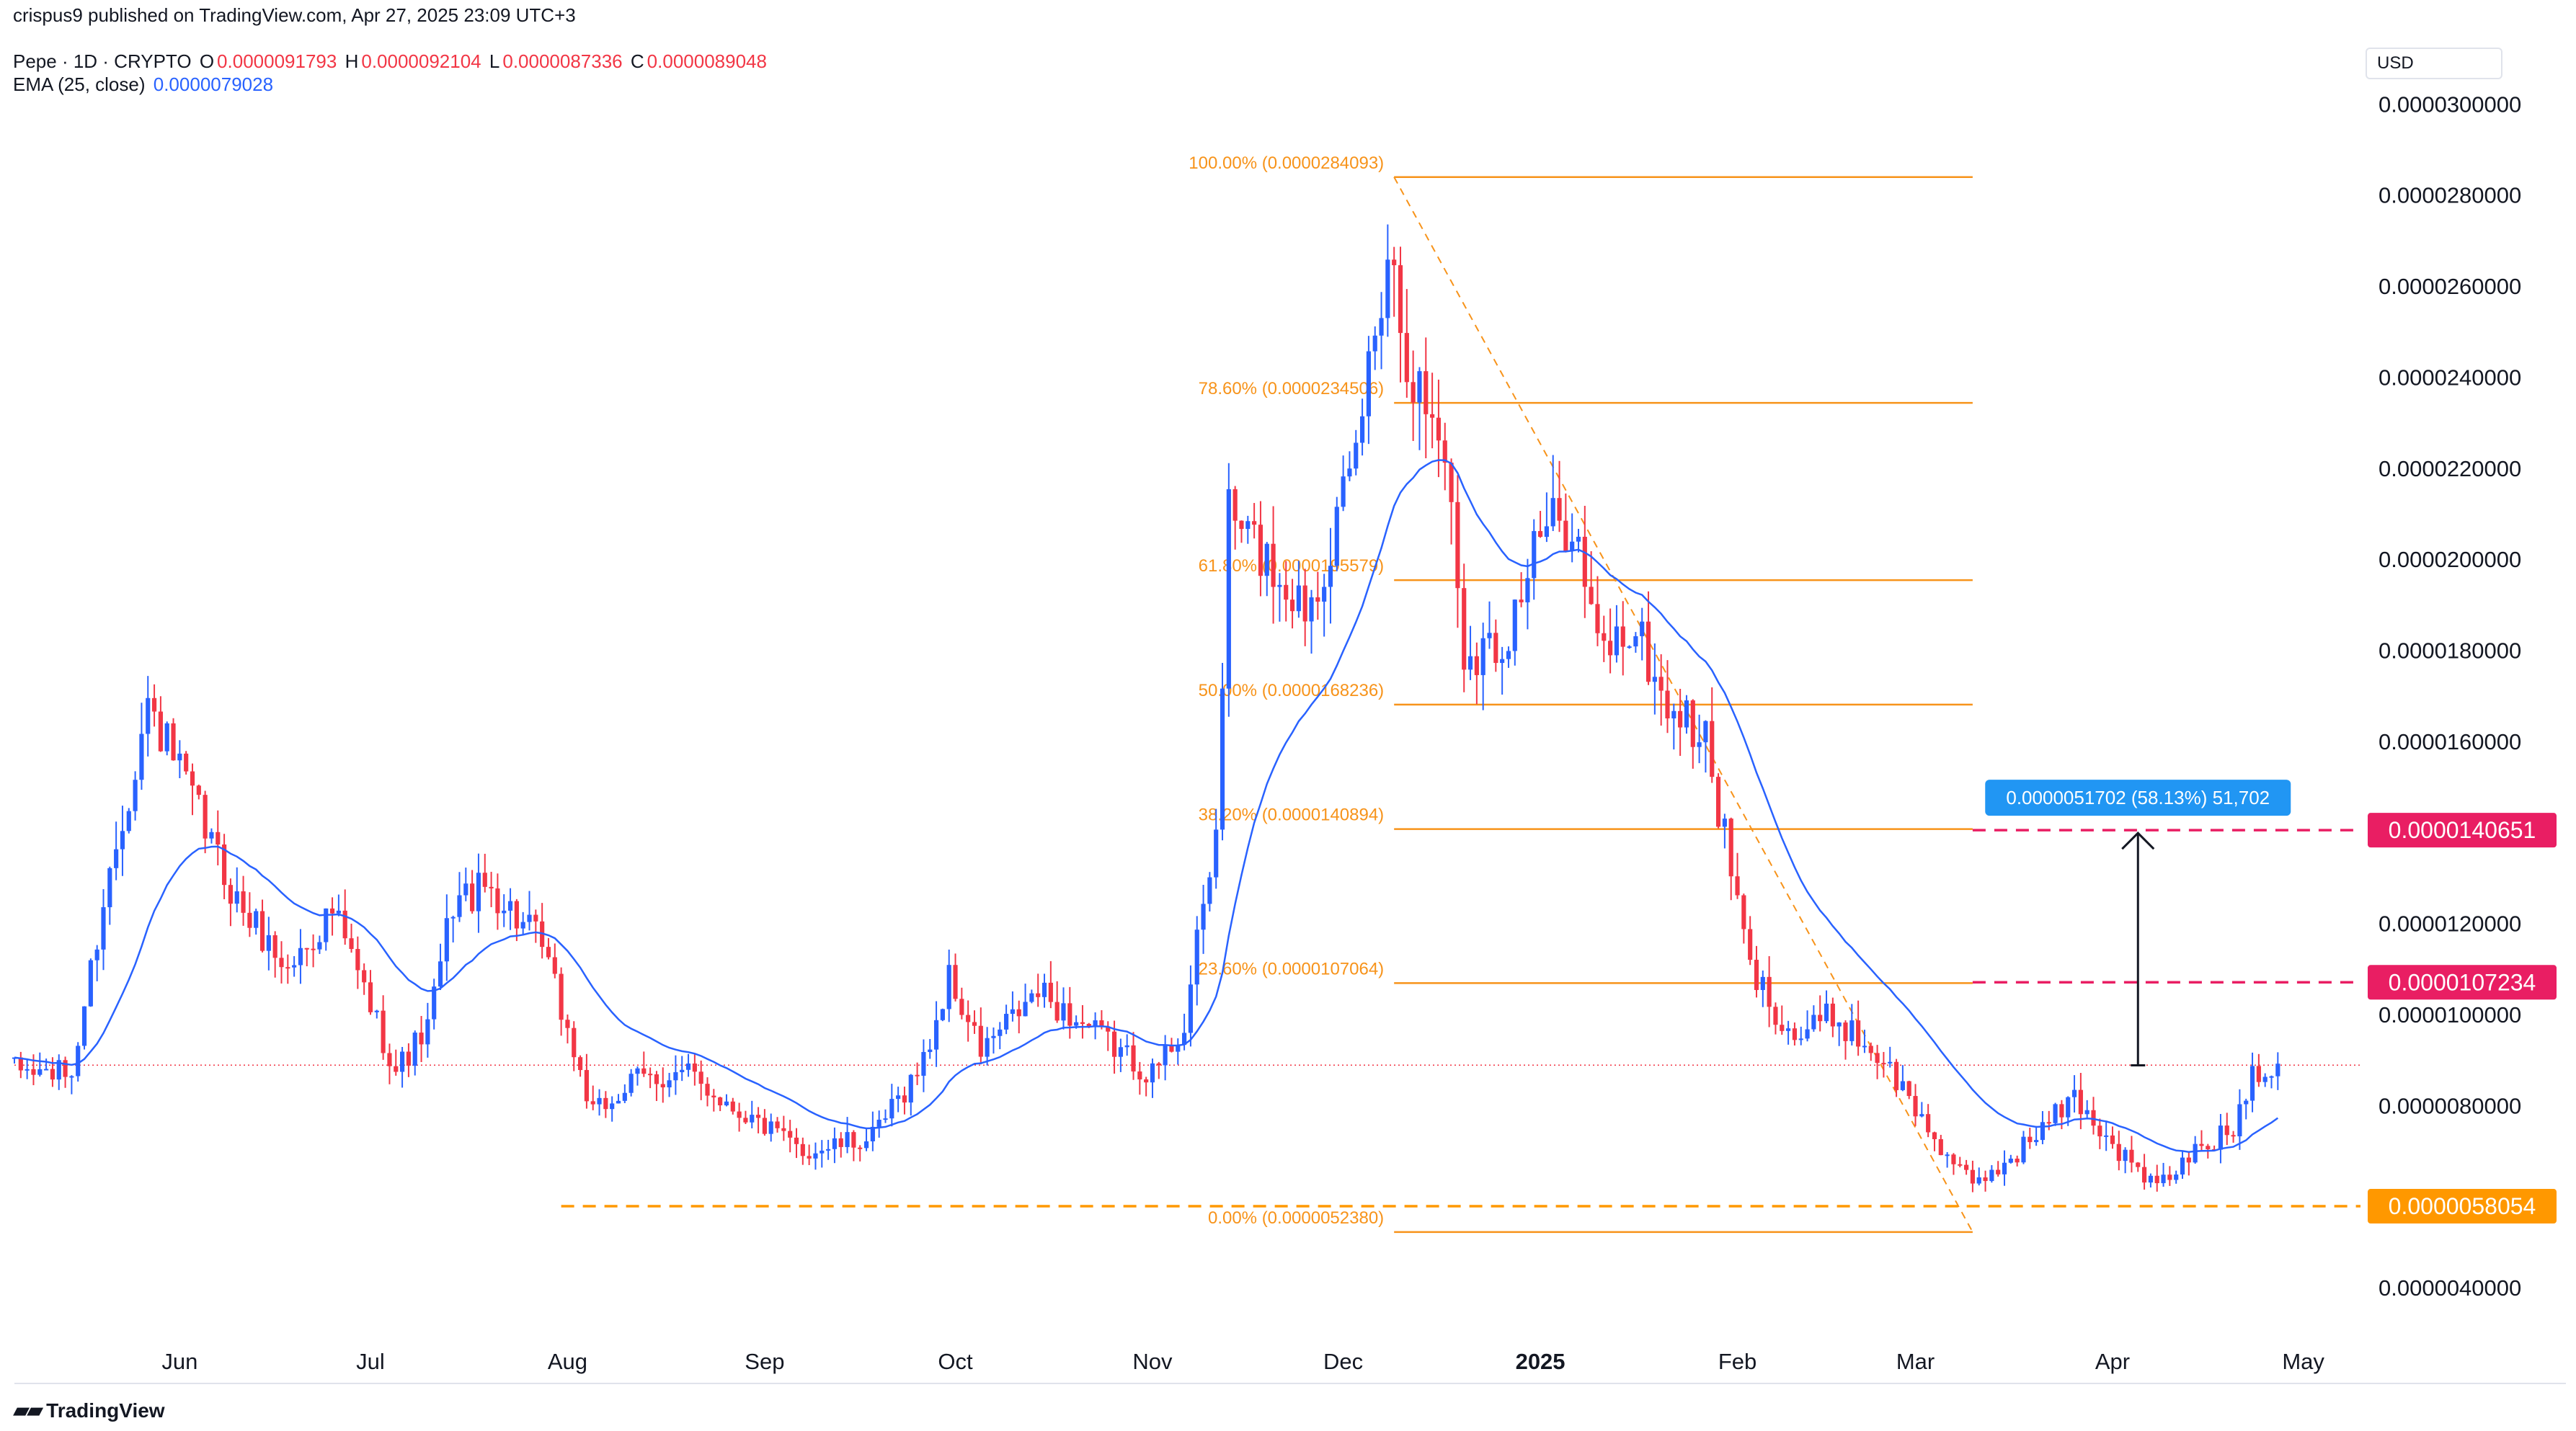 Image resolution: width=2576 pixels, height=1431 pixels. What do you see at coordinates (1292, 968) in the screenshot?
I see `fib-level-label: 23.60% (0.0000107064)` at bounding box center [1292, 968].